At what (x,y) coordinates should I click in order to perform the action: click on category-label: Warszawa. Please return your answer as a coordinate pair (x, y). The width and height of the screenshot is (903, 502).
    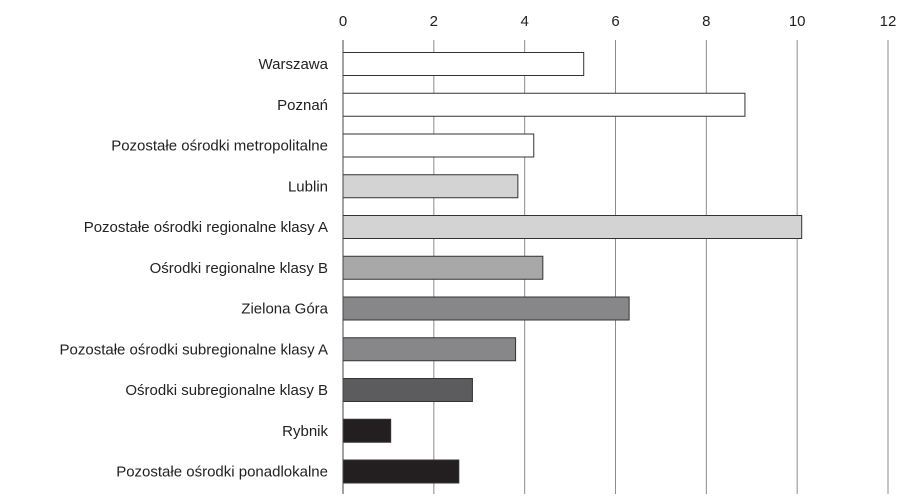
    Looking at the image, I should click on (294, 64).